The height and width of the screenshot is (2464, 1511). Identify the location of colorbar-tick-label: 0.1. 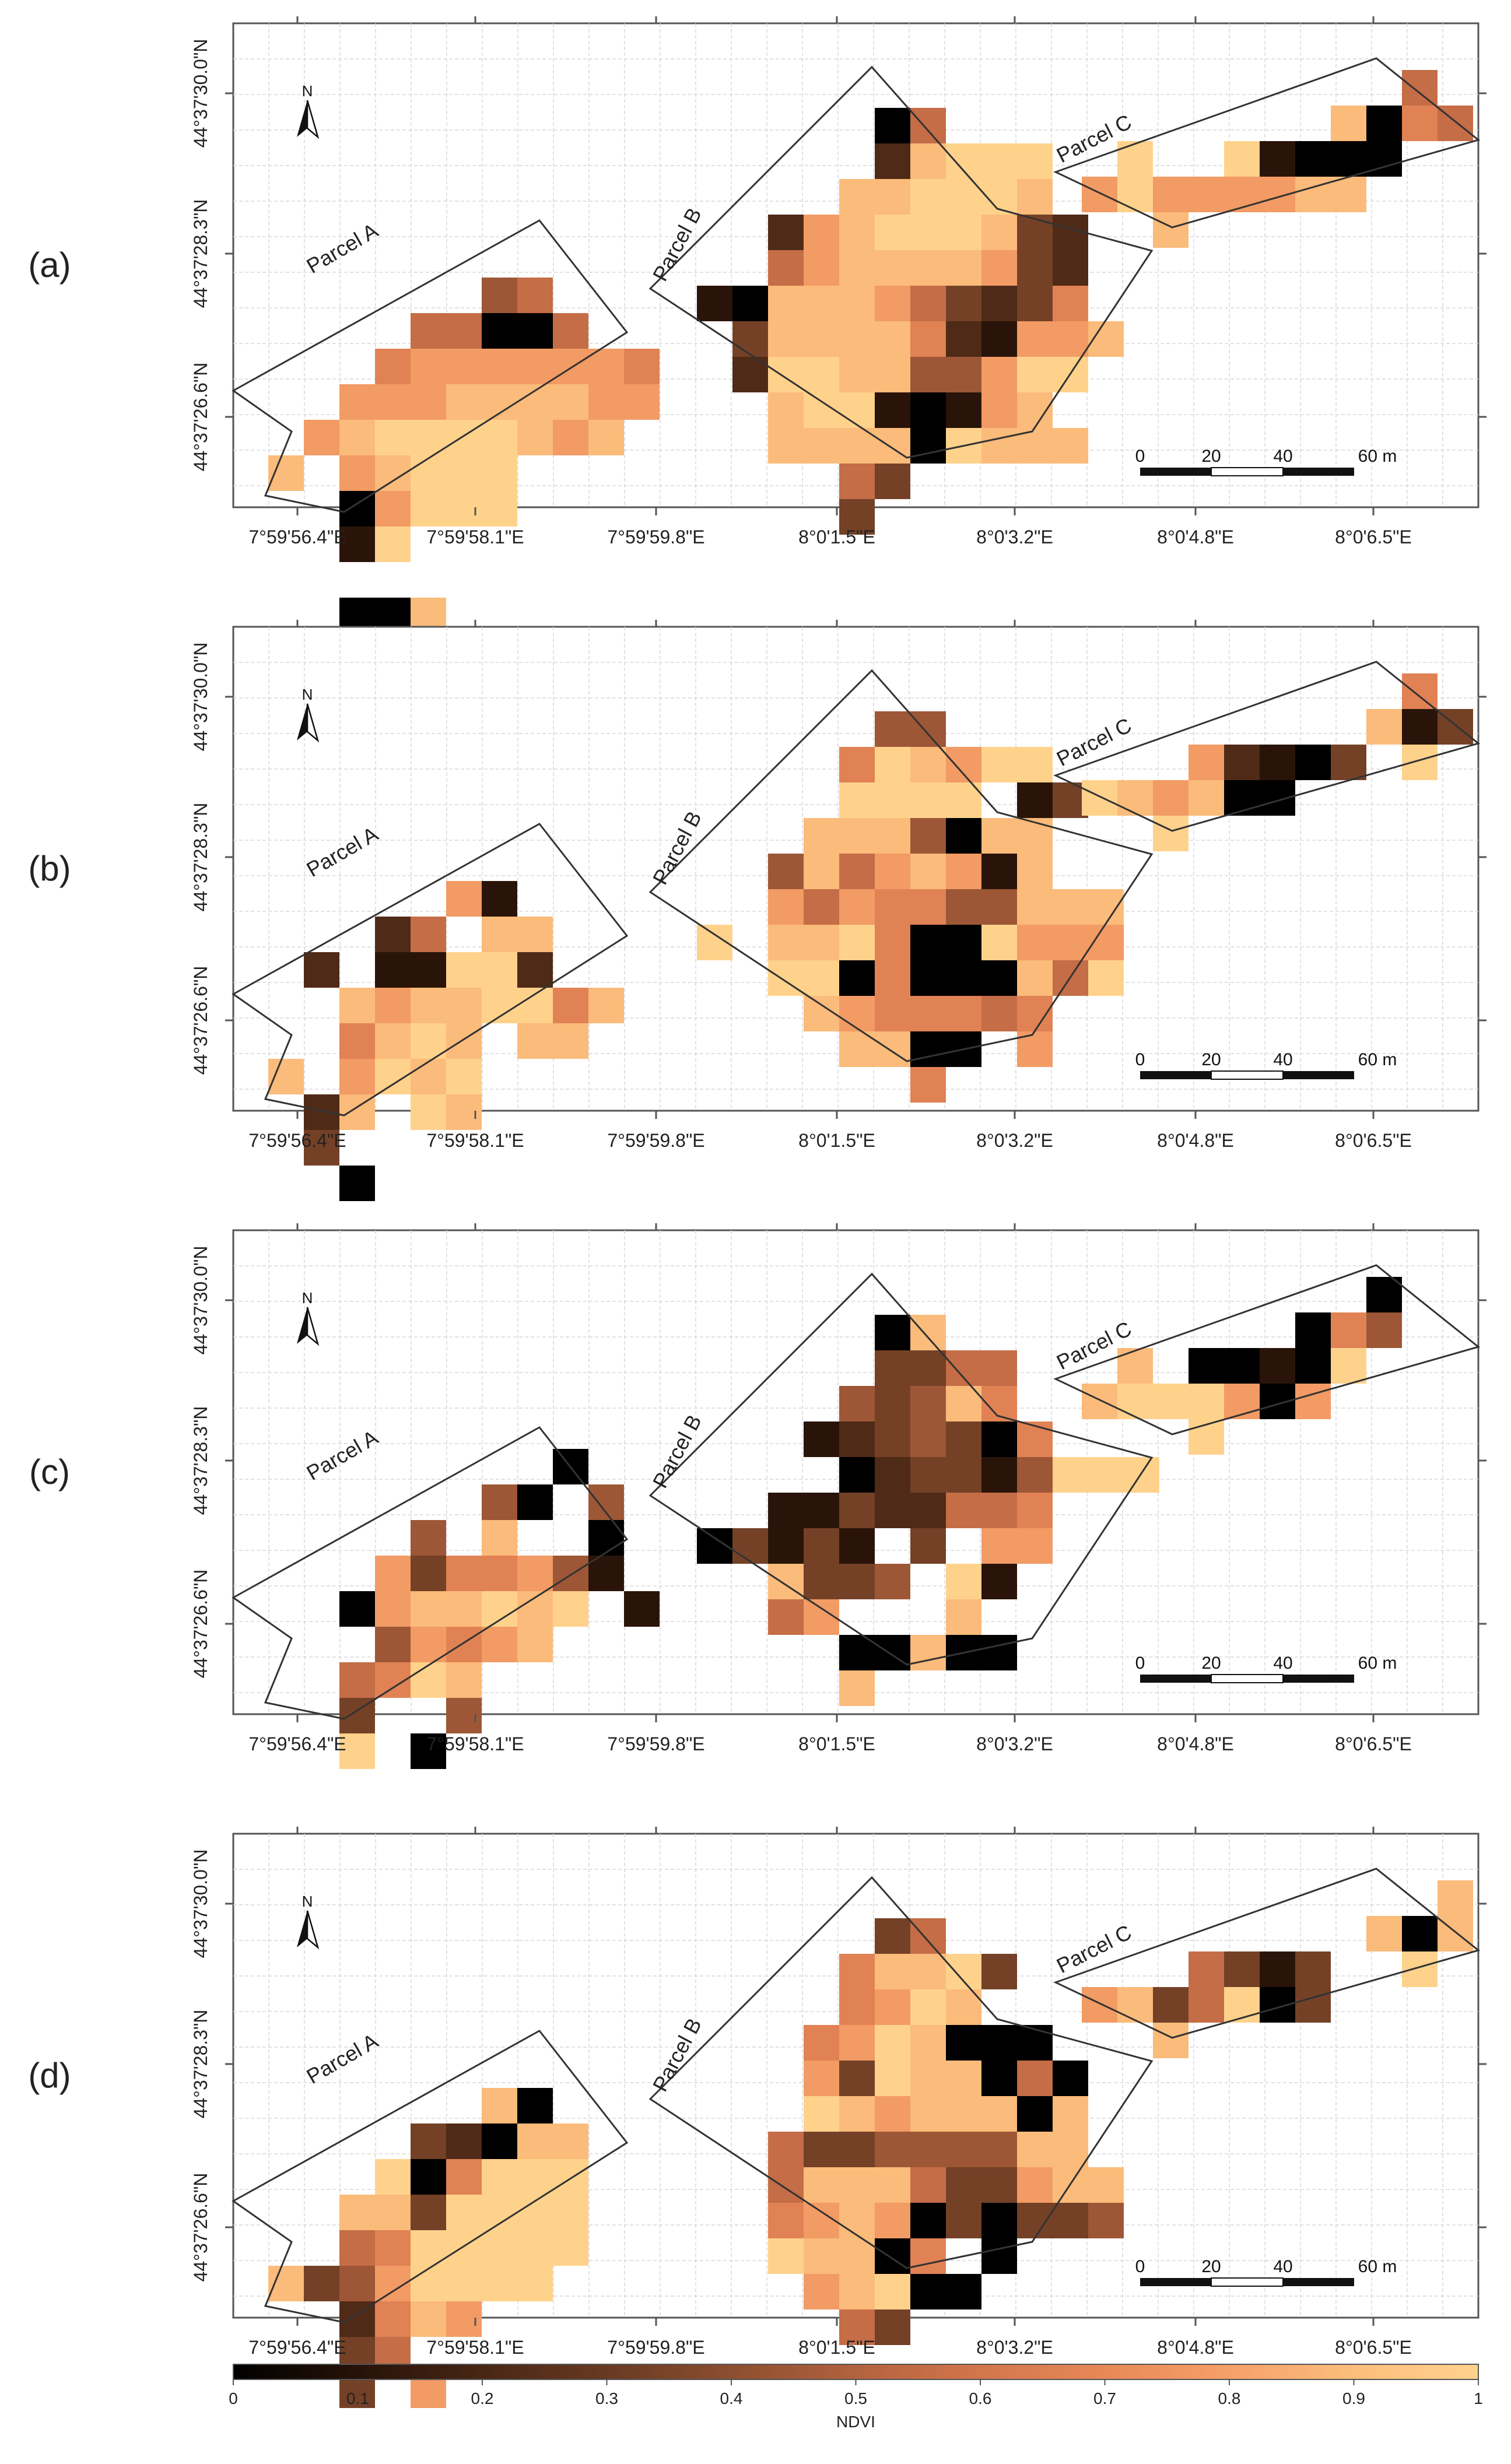
(357, 2398).